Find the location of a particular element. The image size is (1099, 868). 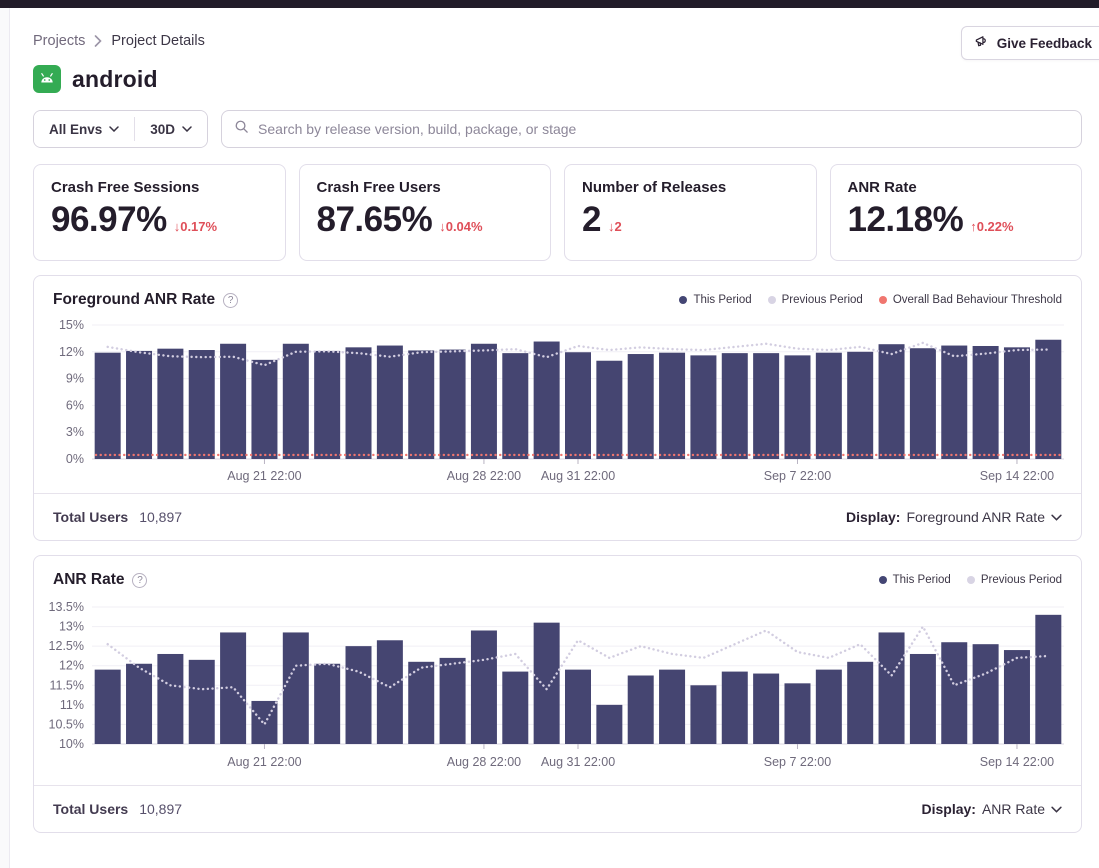

score-title: Number of Releases is located at coordinates (654, 187).